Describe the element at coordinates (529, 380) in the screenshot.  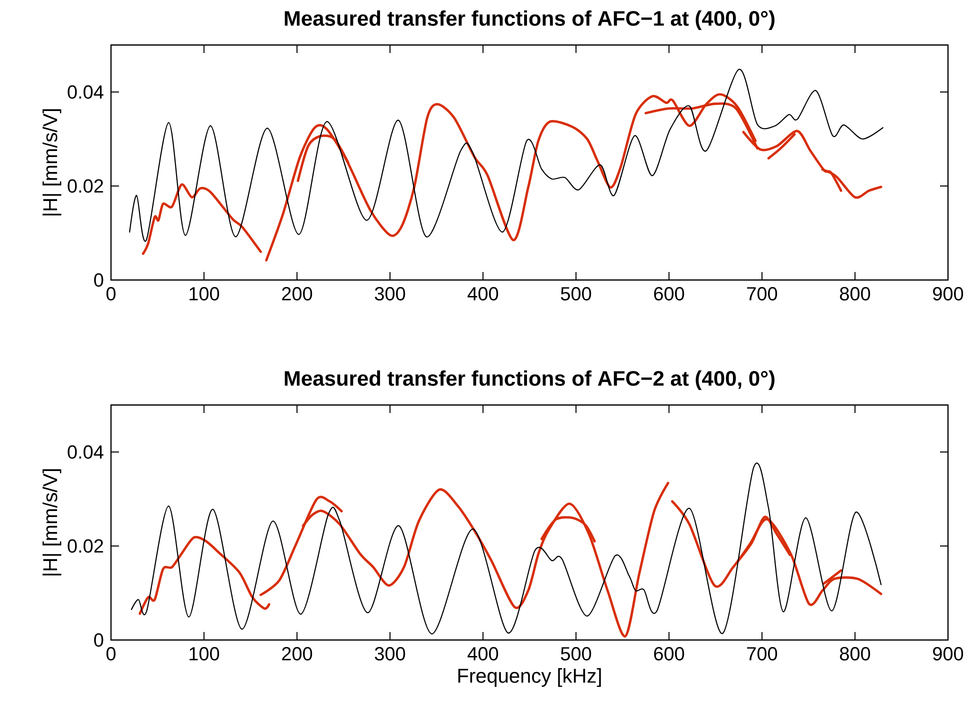
I see `chart-title: Measured transfer functions of AFC−2 at (400, 0°)` at that location.